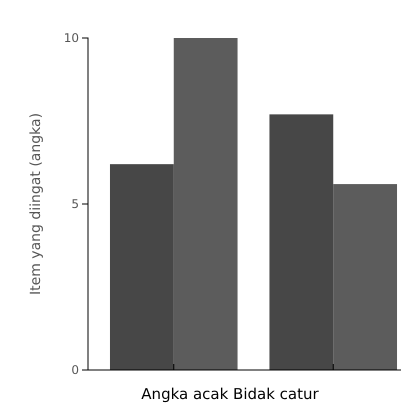 This screenshot has width=401, height=407. What do you see at coordinates (71, 37) in the screenshot?
I see `y-tick-label: 10` at bounding box center [71, 37].